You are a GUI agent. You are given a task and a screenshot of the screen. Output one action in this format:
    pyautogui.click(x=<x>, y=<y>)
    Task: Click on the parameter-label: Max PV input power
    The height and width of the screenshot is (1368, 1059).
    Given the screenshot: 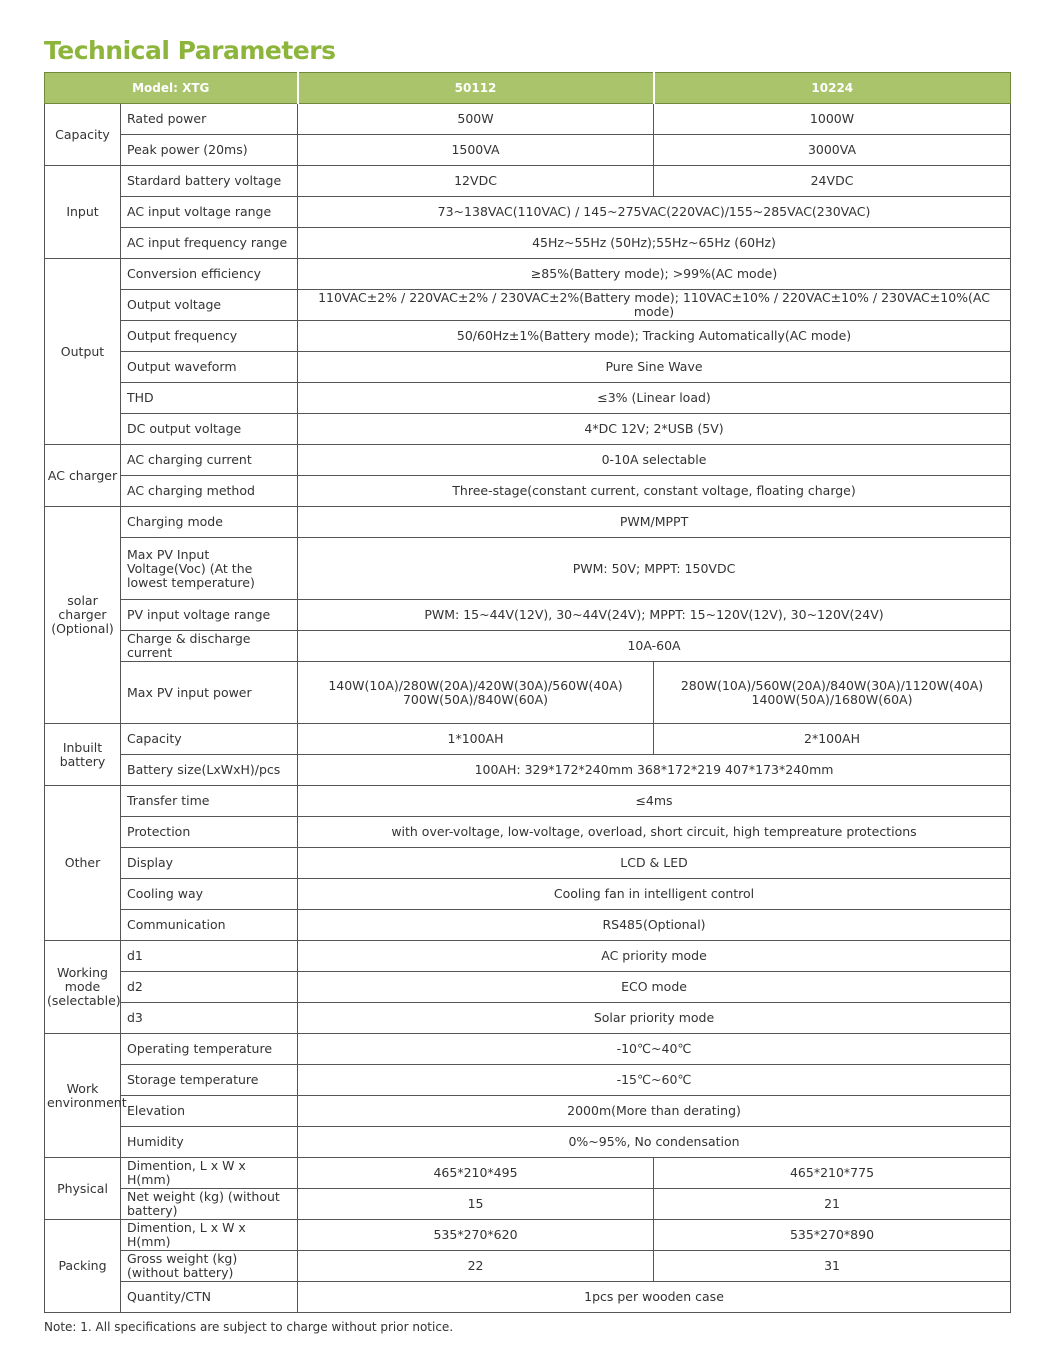 What is the action you would take?
    pyautogui.click(x=209, y=692)
    